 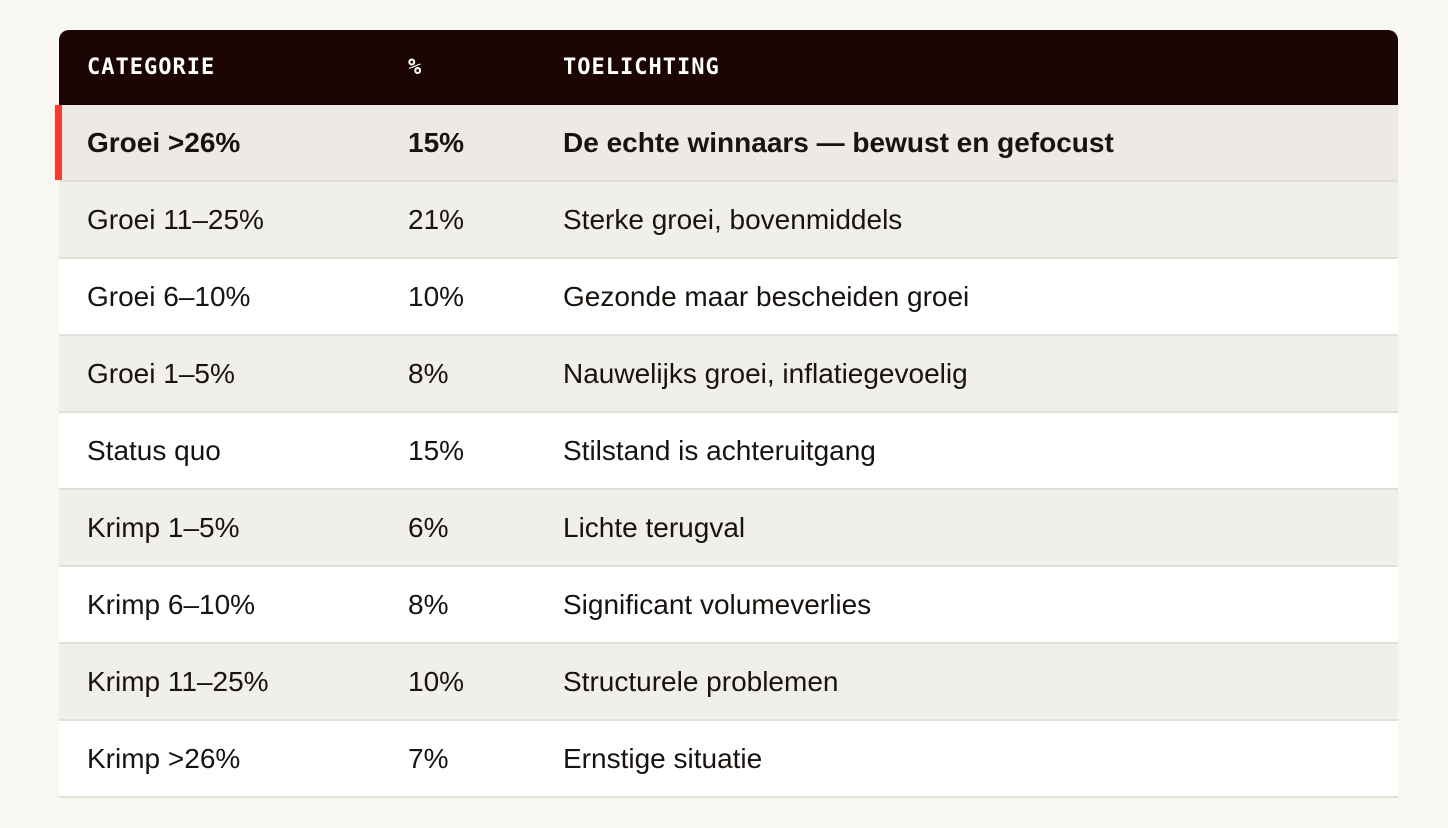 What do you see at coordinates (154, 450) in the screenshot?
I see `cell-categorie: Status quo` at bounding box center [154, 450].